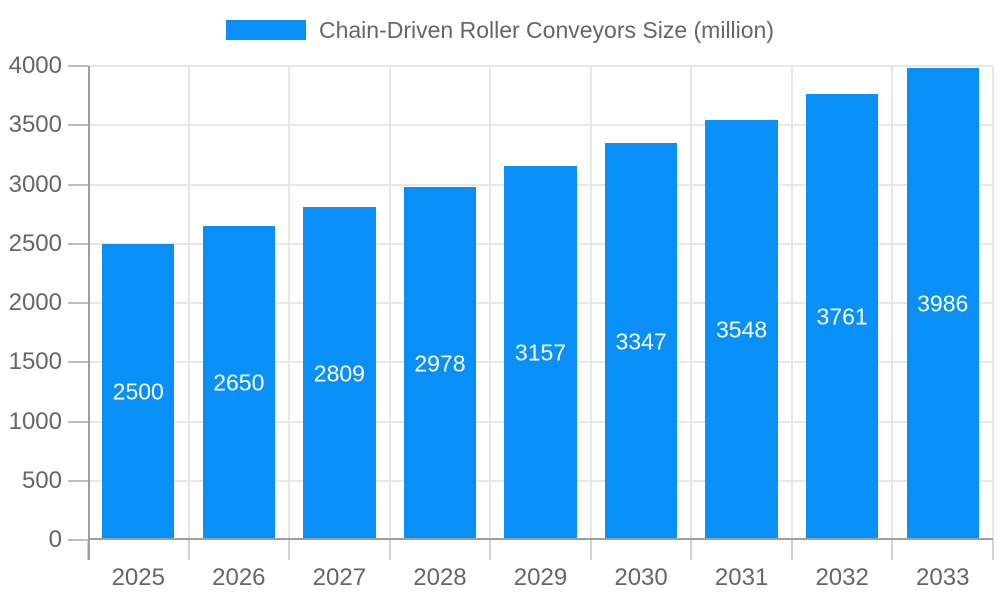 This screenshot has height=600, width=1000. I want to click on x-axis-label: 2031, so click(741, 577).